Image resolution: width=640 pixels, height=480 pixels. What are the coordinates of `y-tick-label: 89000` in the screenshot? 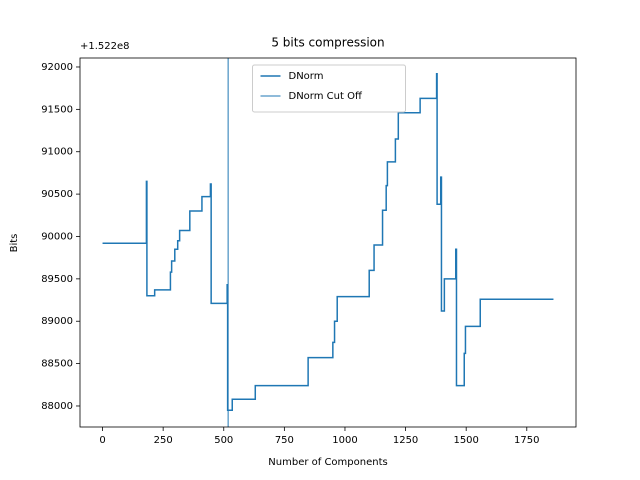 It's located at (57, 321).